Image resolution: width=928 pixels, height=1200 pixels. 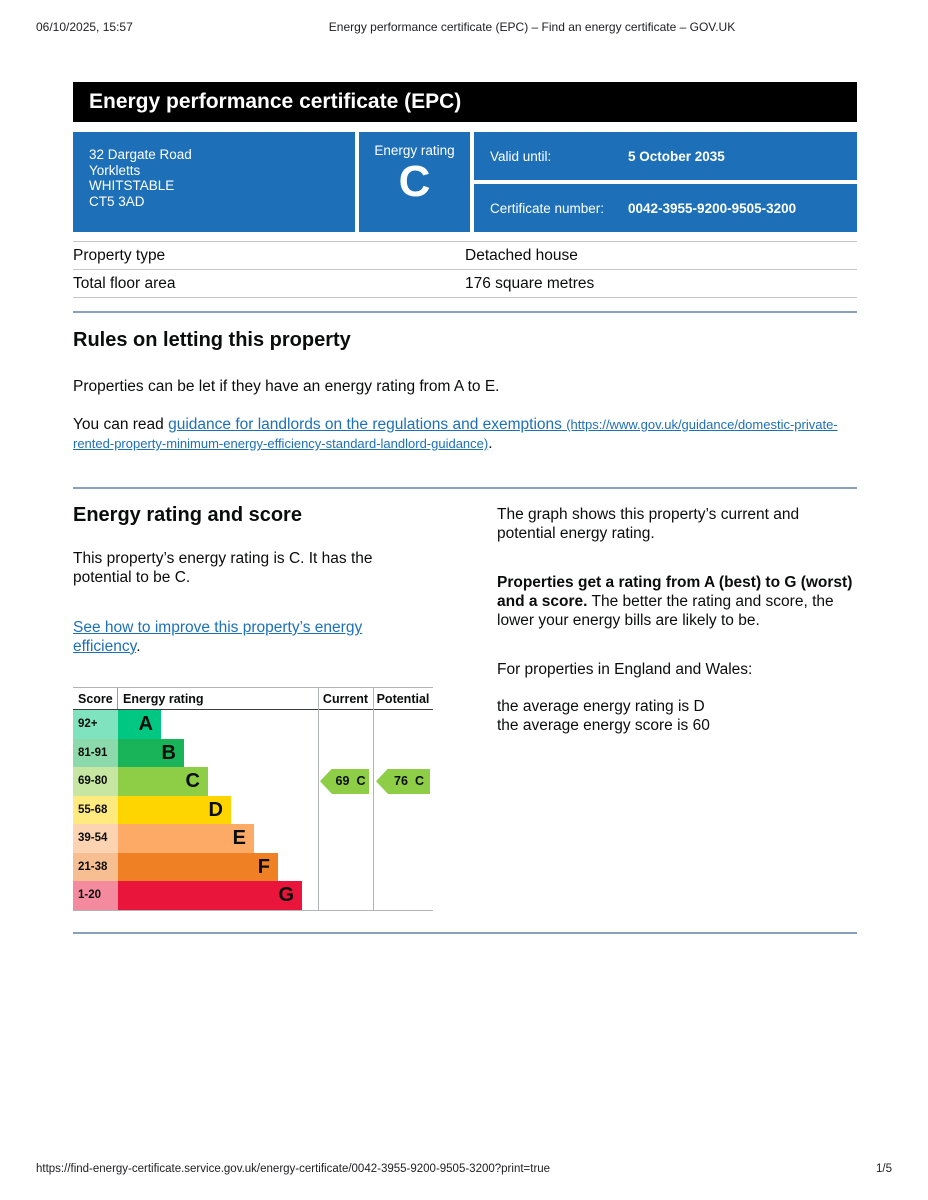 I want to click on table-row: Total floor area 176 square metres, so click(x=465, y=284).